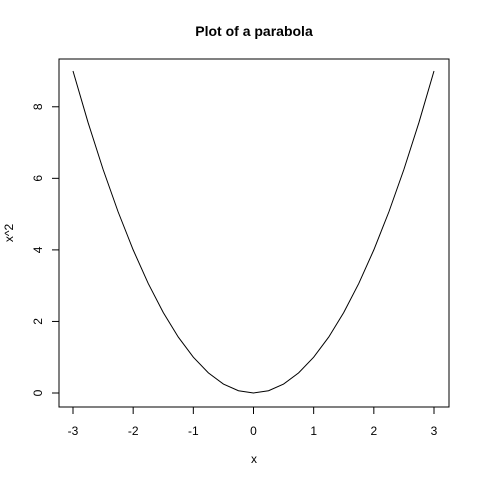  Describe the element at coordinates (254, 31) in the screenshot. I see `chart-title: Plot of a parabola` at that location.